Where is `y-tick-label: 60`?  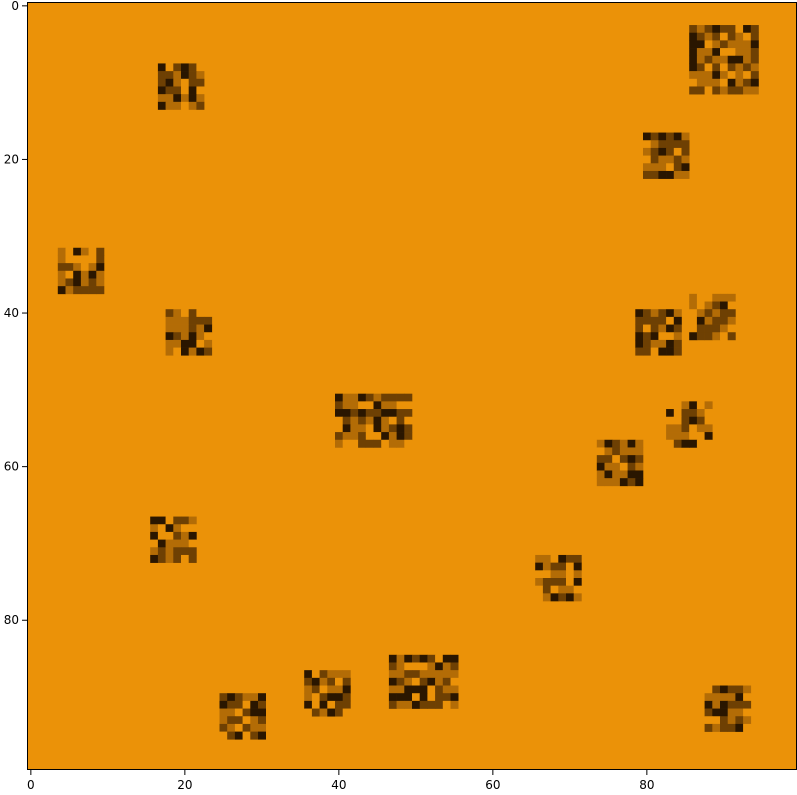
y-tick-label: 60 is located at coordinates (11, 467).